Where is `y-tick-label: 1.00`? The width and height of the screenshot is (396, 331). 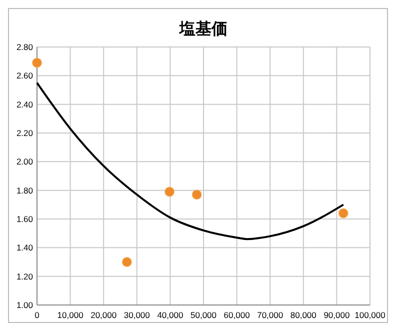
y-tick-label: 1.00 is located at coordinates (25, 305).